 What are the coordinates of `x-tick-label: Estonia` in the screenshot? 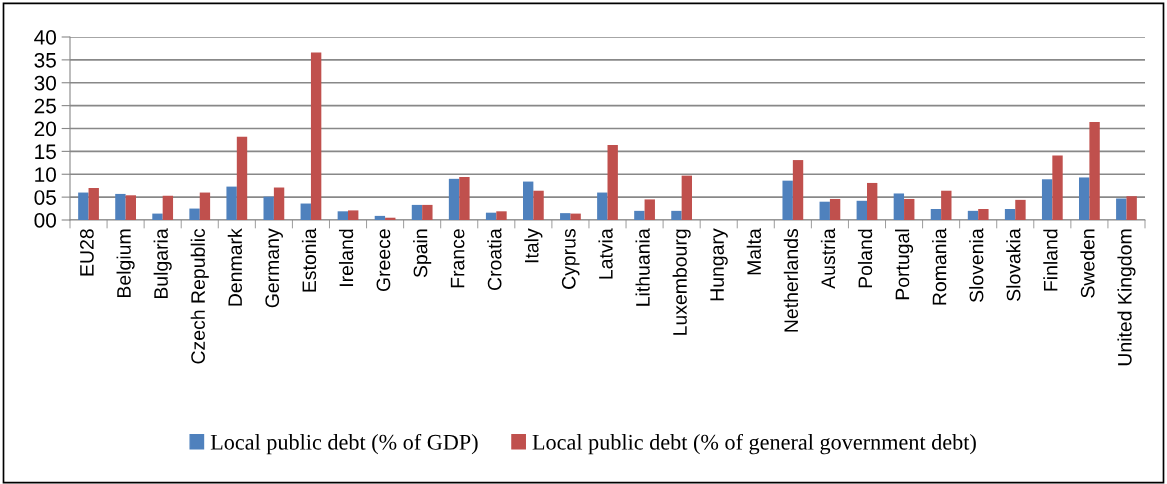 It's located at (309, 260).